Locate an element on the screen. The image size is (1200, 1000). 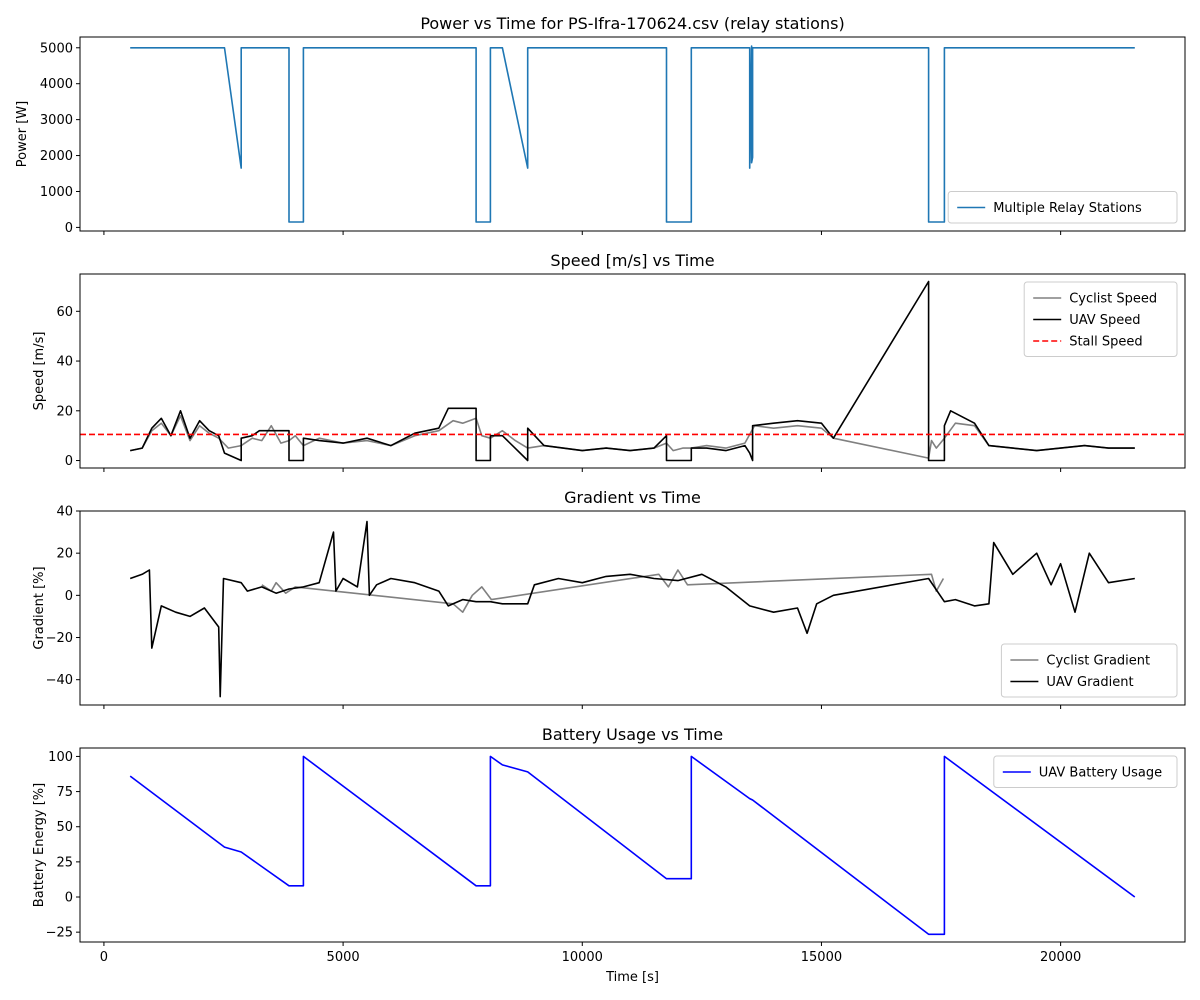
cyclist-speed-line is located at coordinates (632, 436).